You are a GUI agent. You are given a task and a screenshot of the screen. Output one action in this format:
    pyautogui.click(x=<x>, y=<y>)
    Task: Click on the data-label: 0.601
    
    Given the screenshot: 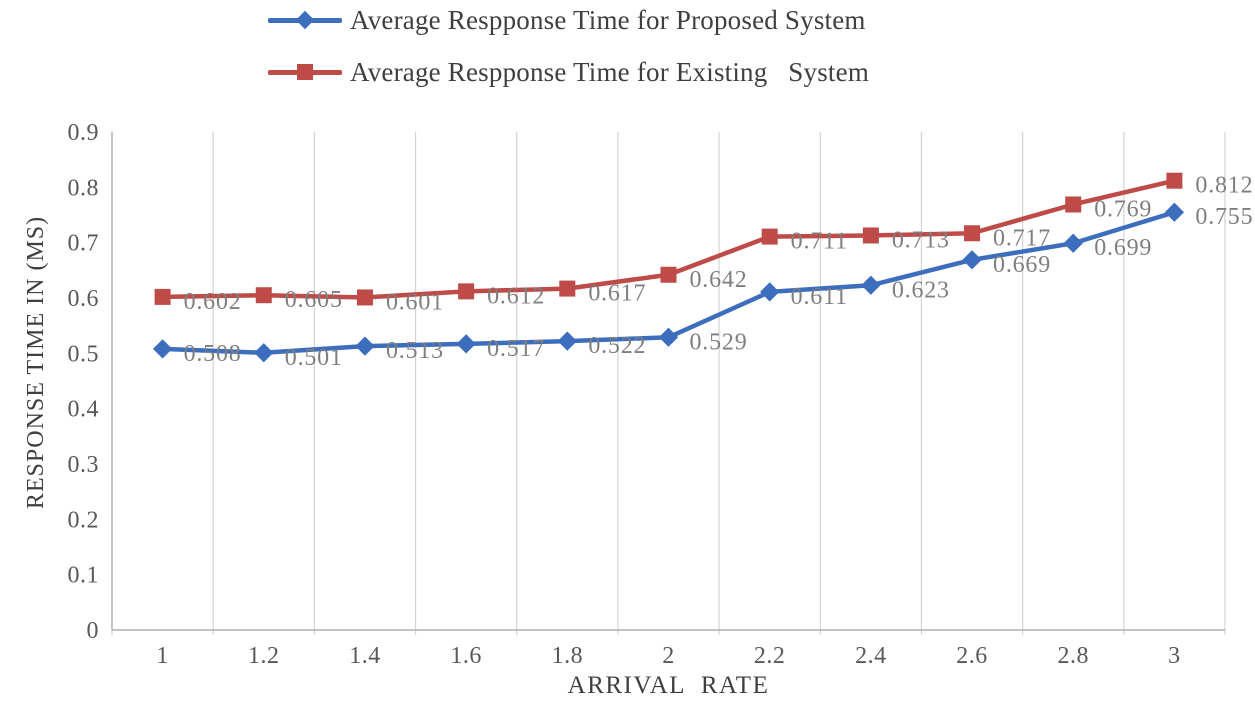 What is the action you would take?
    pyautogui.click(x=415, y=302)
    